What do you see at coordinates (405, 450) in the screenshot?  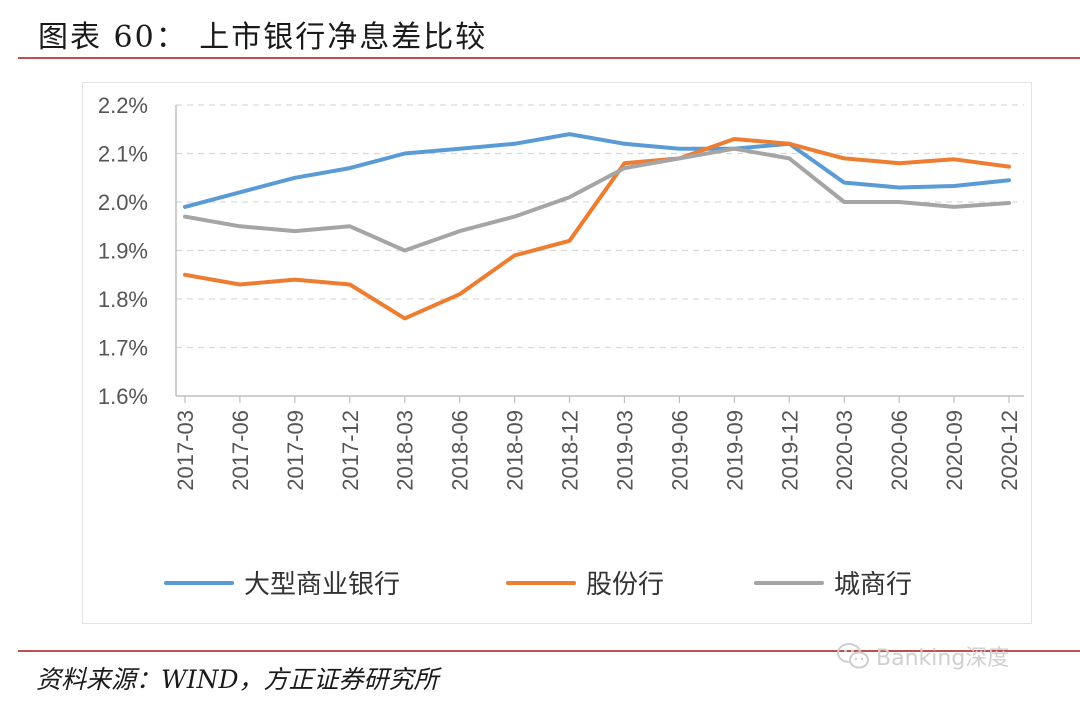 I see `x-tick-label: 2018-03` at bounding box center [405, 450].